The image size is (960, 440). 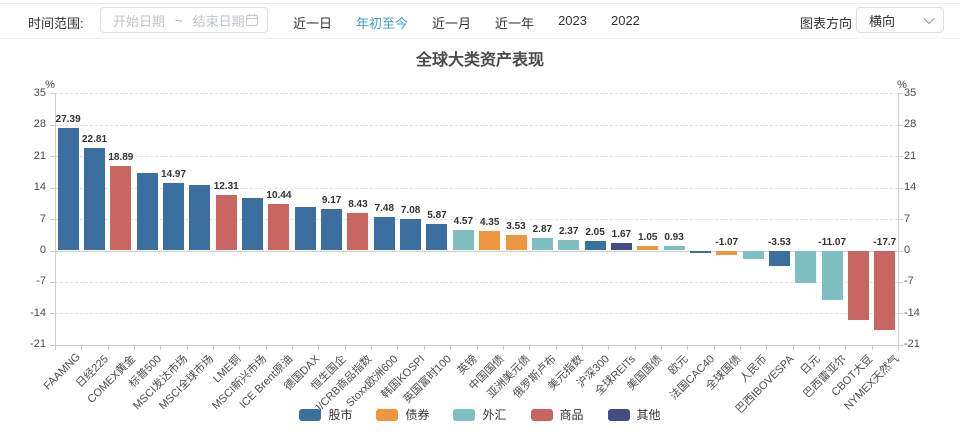 What do you see at coordinates (700, 251) in the screenshot?
I see `bar-法国CAC40` at bounding box center [700, 251].